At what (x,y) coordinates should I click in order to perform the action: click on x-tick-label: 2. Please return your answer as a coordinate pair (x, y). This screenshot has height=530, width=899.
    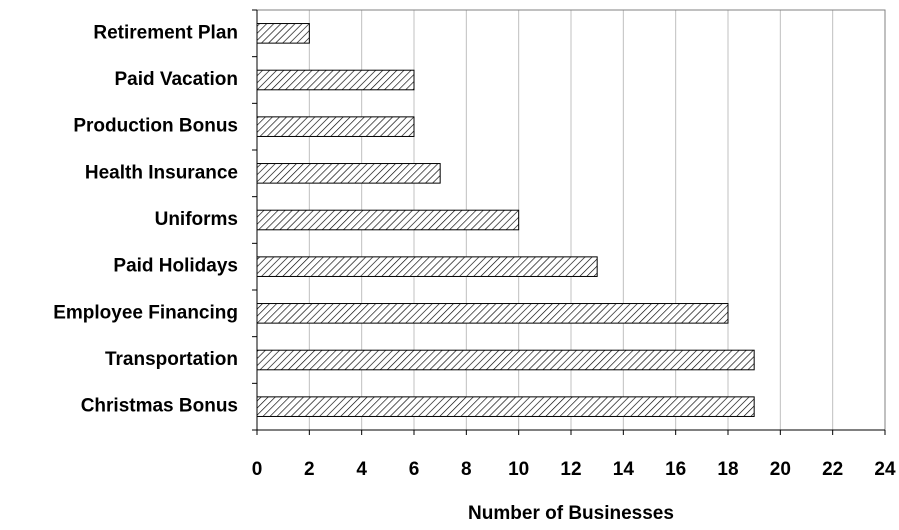
    Looking at the image, I should click on (309, 469).